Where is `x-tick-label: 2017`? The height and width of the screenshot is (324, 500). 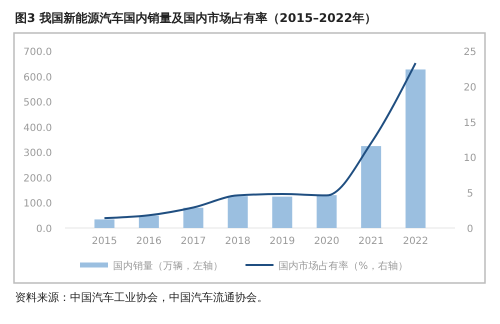
x-tick-label: 2017 is located at coordinates (193, 241).